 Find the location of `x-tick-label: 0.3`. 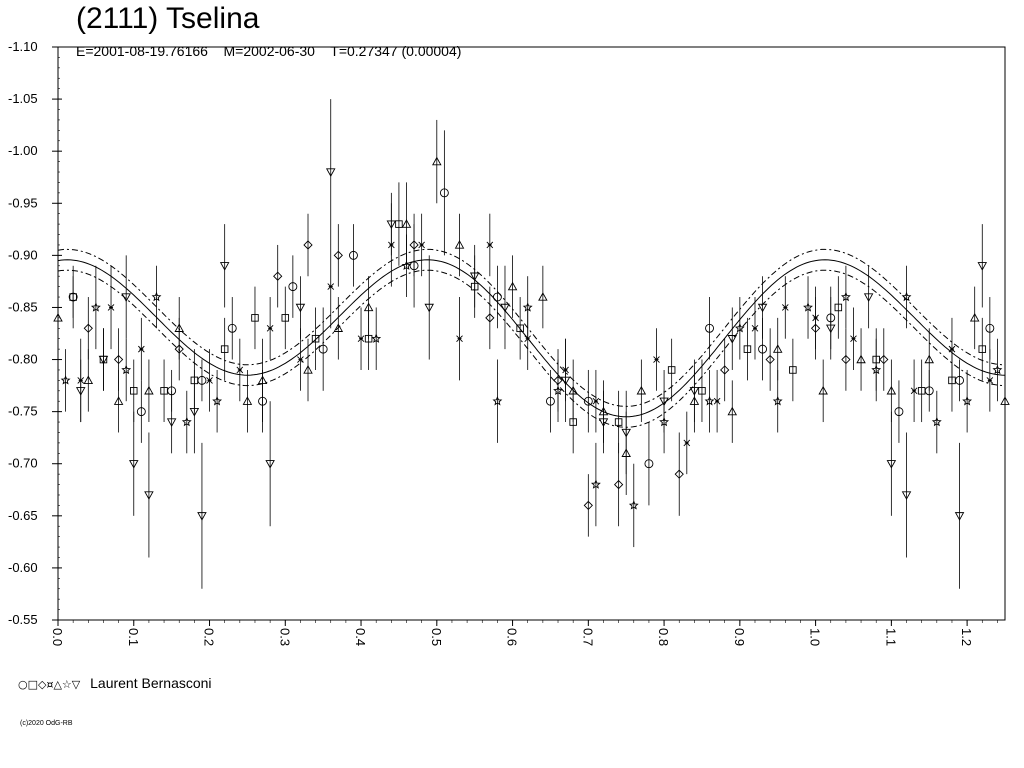

x-tick-label: 0.3 is located at coordinates (284, 637).